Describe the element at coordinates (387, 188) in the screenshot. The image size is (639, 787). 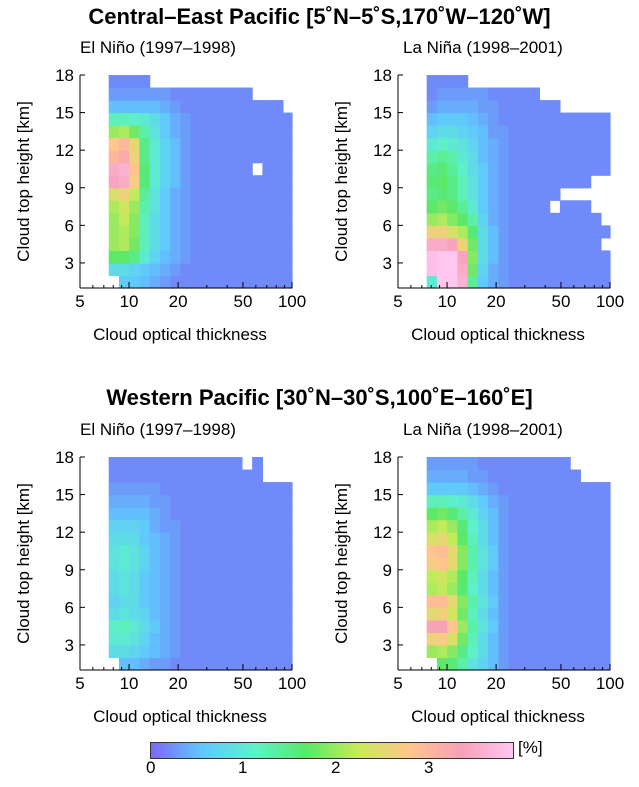
I see `y-tick-label: 9` at that location.